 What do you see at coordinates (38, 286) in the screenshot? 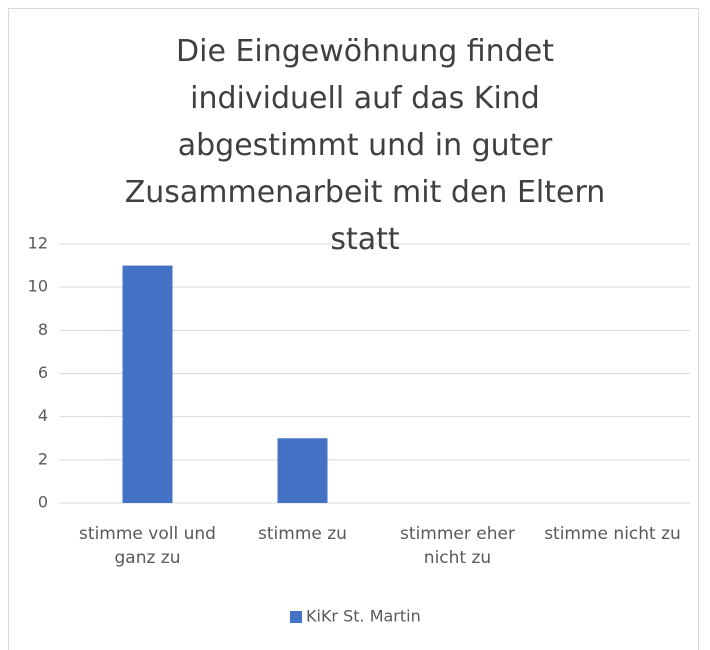
I see `y-tick-label: 10` at bounding box center [38, 286].